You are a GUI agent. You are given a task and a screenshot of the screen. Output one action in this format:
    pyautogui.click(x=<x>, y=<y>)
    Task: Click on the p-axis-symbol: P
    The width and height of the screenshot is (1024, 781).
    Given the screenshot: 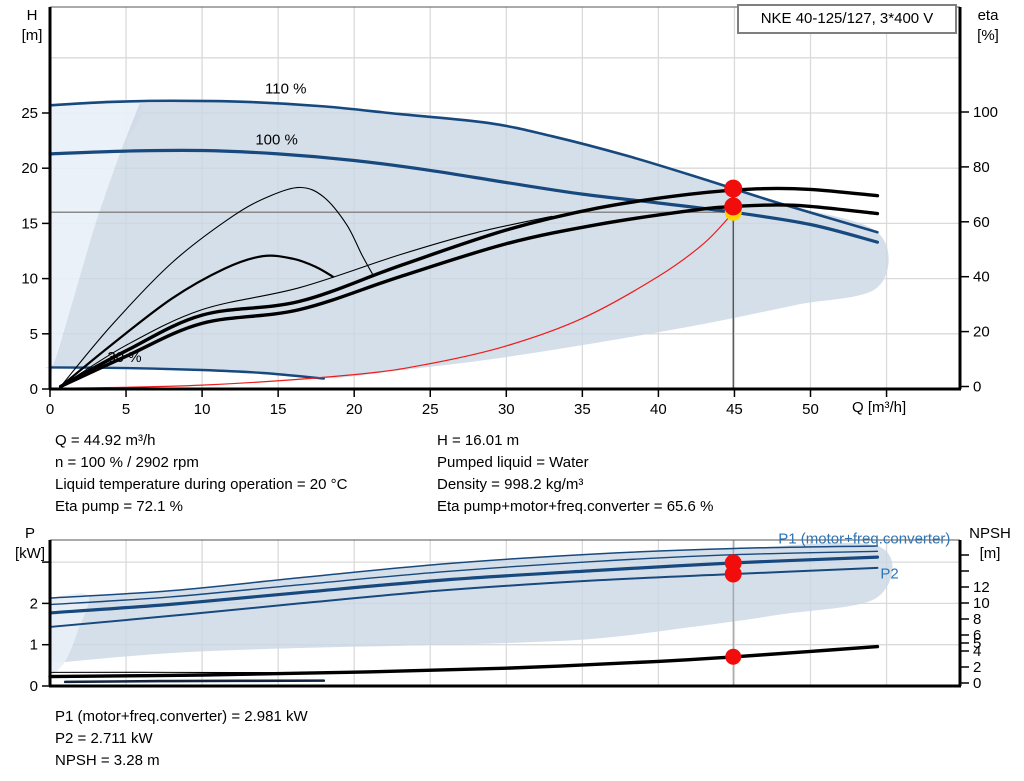 What is the action you would take?
    pyautogui.click(x=29, y=533)
    